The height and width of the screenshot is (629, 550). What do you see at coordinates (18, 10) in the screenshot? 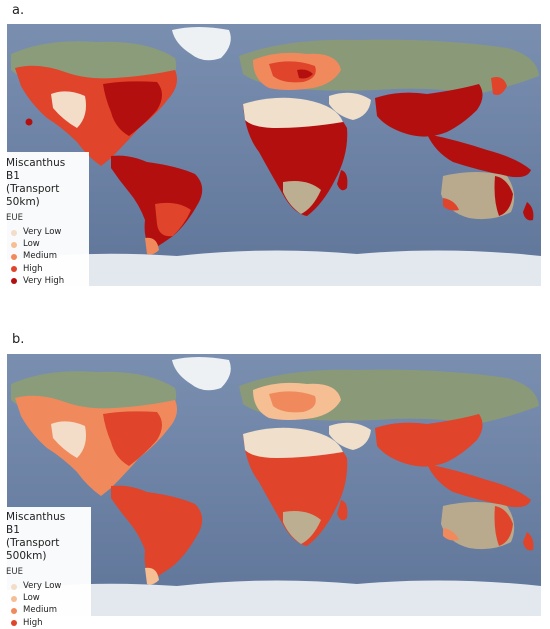
I see `panel-a-letter: a.` at bounding box center [18, 10].